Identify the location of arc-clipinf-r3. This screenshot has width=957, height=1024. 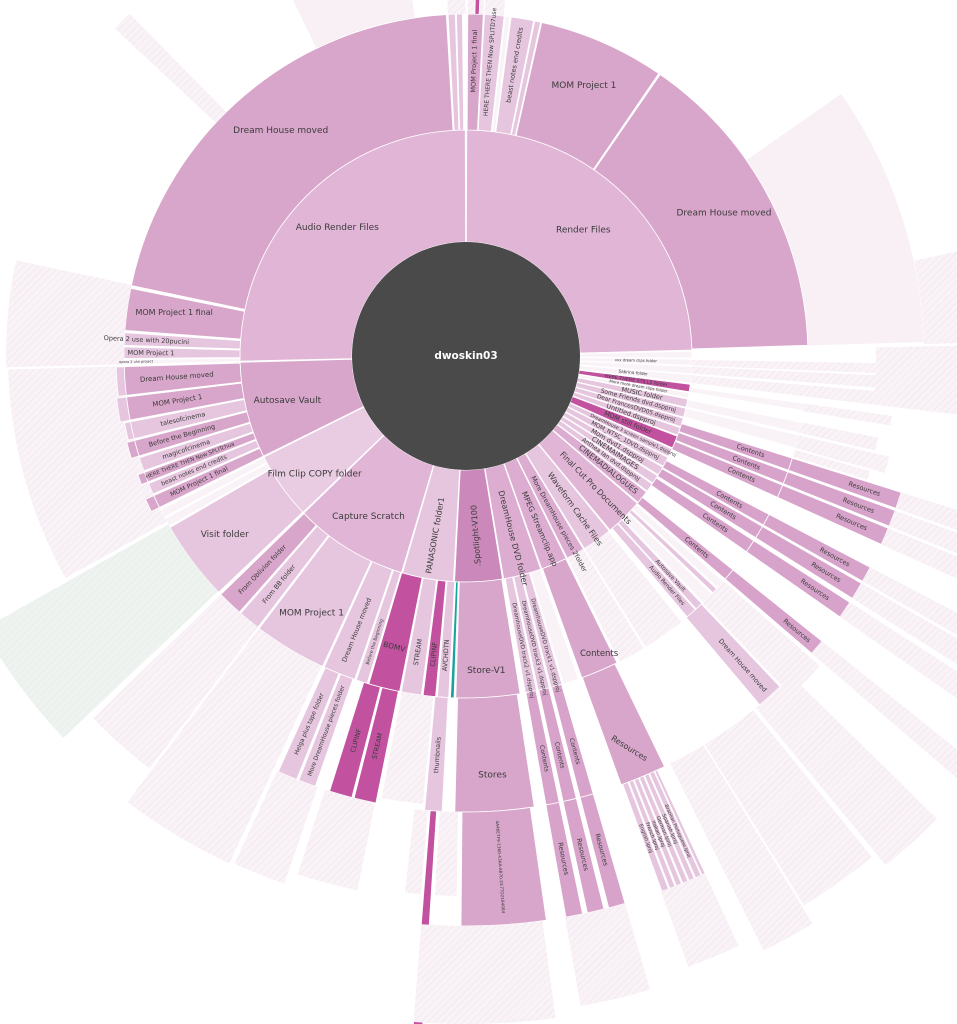
(355, 739).